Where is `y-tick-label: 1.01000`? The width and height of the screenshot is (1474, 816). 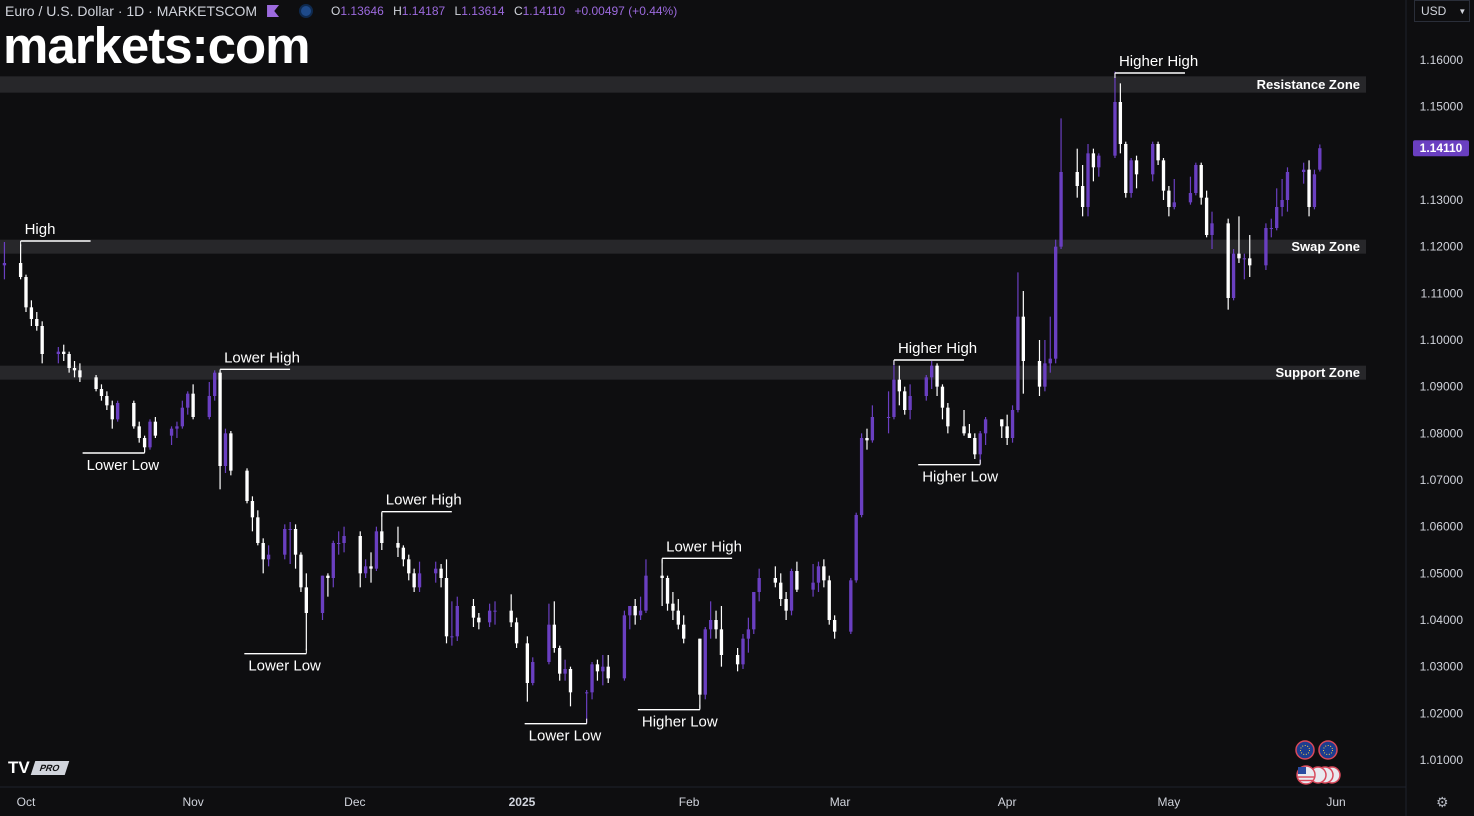 y-tick-label: 1.01000 is located at coordinates (1442, 760).